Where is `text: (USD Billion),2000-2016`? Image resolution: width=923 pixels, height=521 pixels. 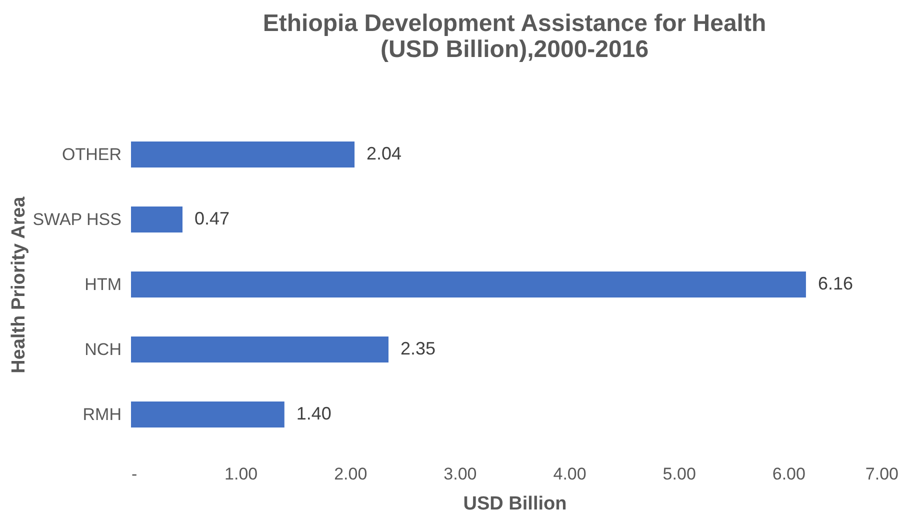 text: (USD Billion),2000-2016 is located at coordinates (514, 49).